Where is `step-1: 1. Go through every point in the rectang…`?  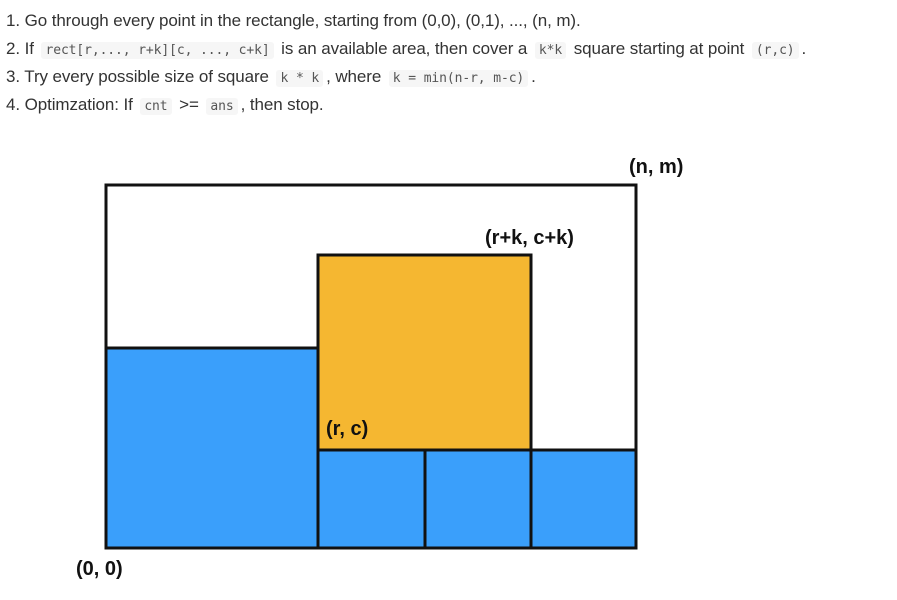
step-1: 1. Go through every point in the rectang… is located at coordinates (446, 22).